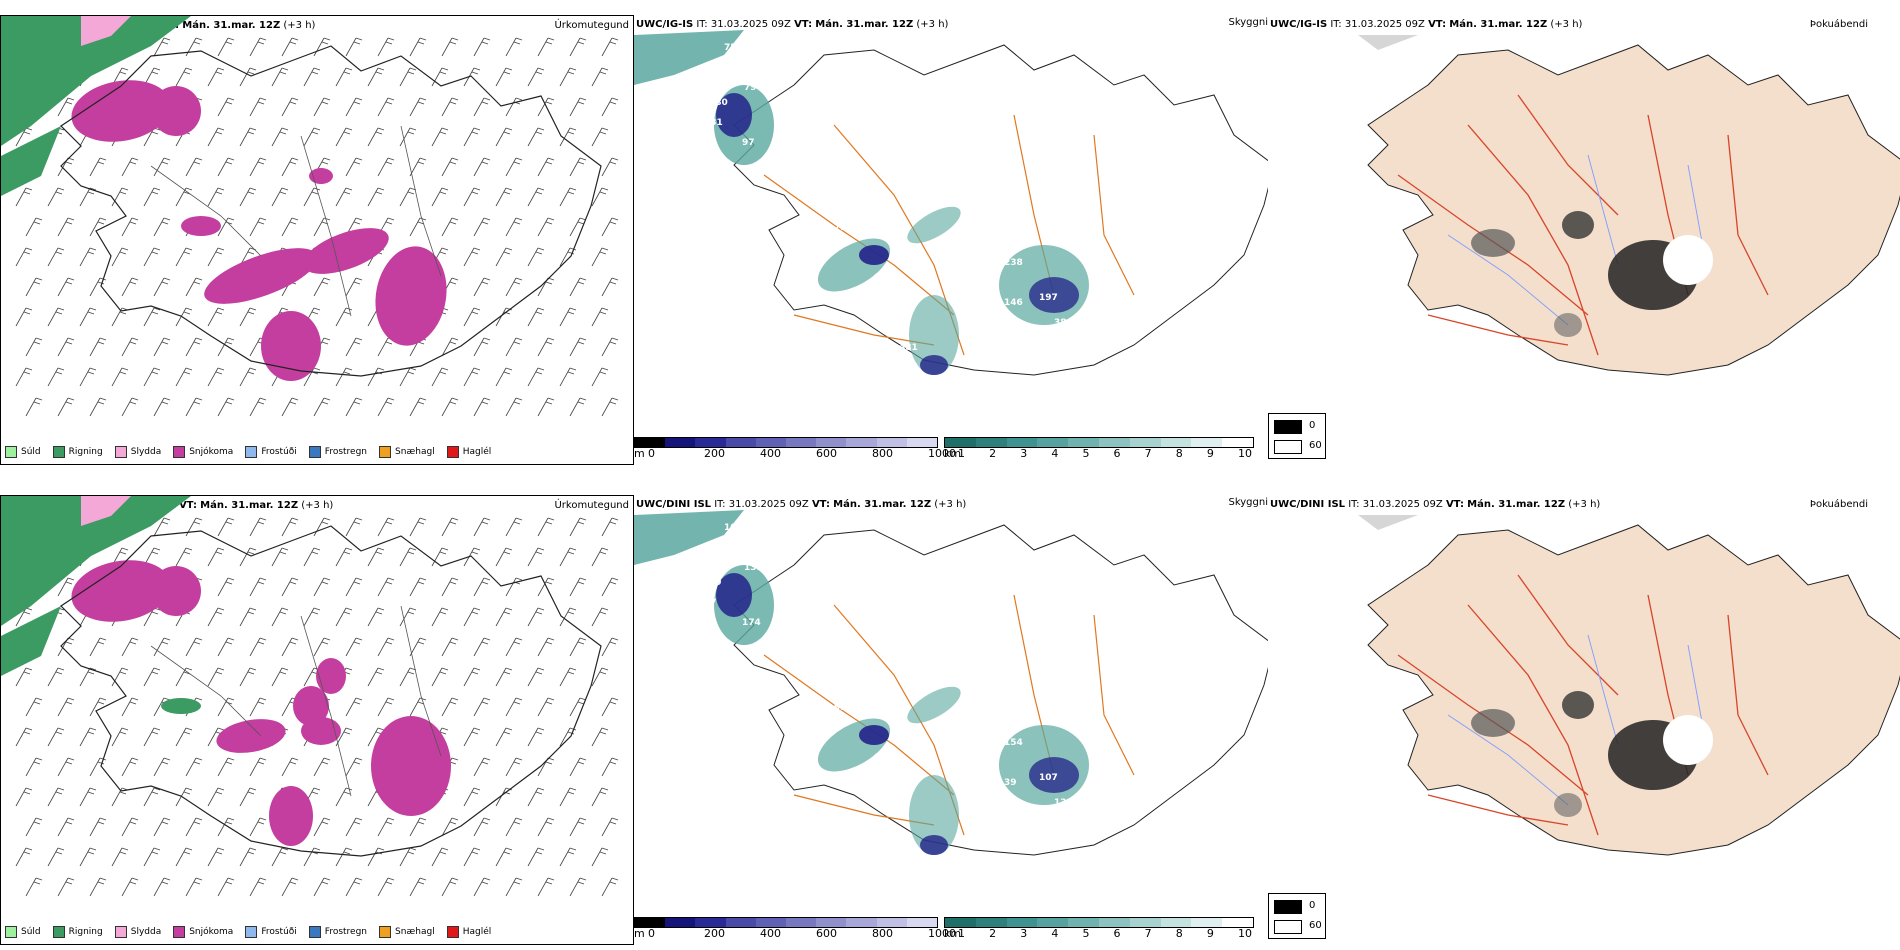 The height and width of the screenshot is (950, 1900). I want to click on it-value: 31.03.2025 09Z, so click(1402, 504).